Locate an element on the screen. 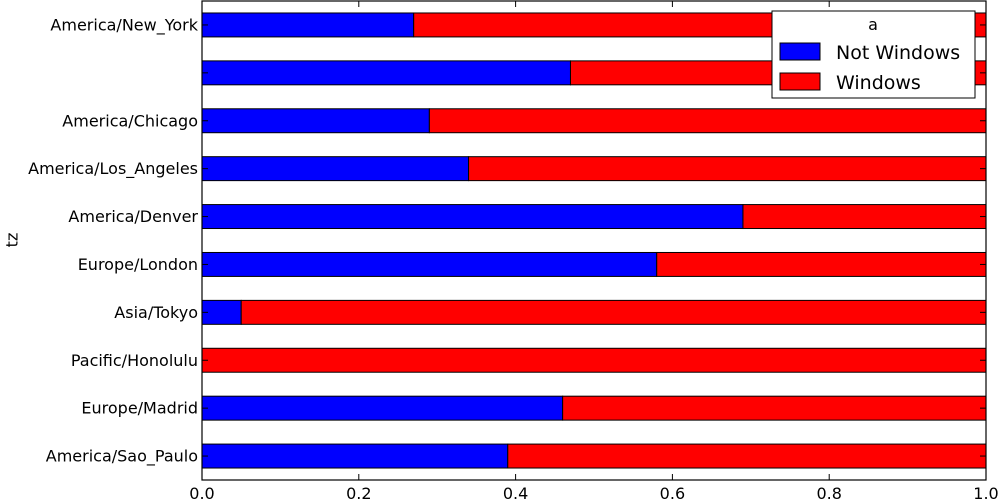 The image size is (1000, 504). x-tick-label: 0.0 is located at coordinates (201, 493).